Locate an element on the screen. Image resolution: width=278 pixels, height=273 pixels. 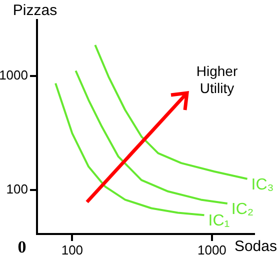
series-label: IC₃ is located at coordinates (262, 185).